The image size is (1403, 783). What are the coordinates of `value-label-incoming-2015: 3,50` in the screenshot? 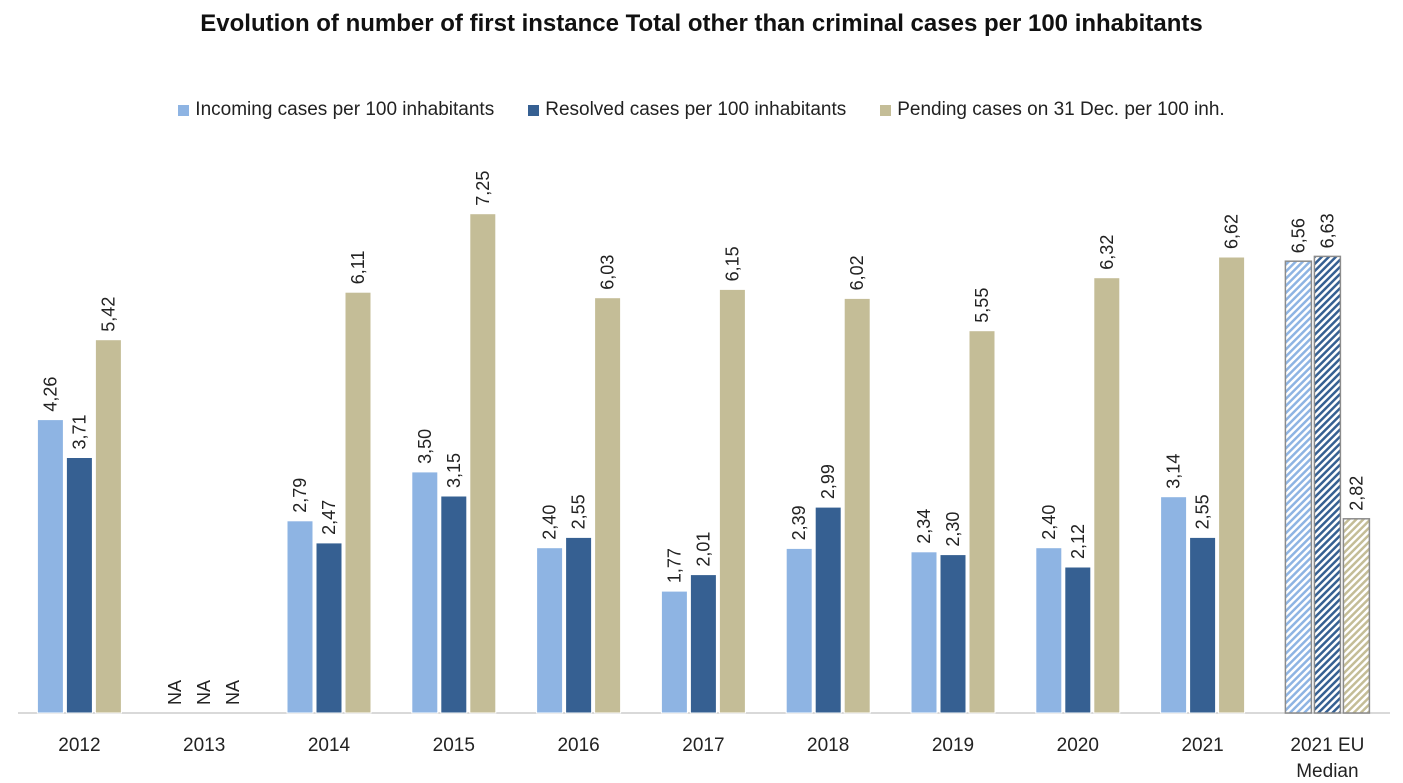 It's located at (425, 446).